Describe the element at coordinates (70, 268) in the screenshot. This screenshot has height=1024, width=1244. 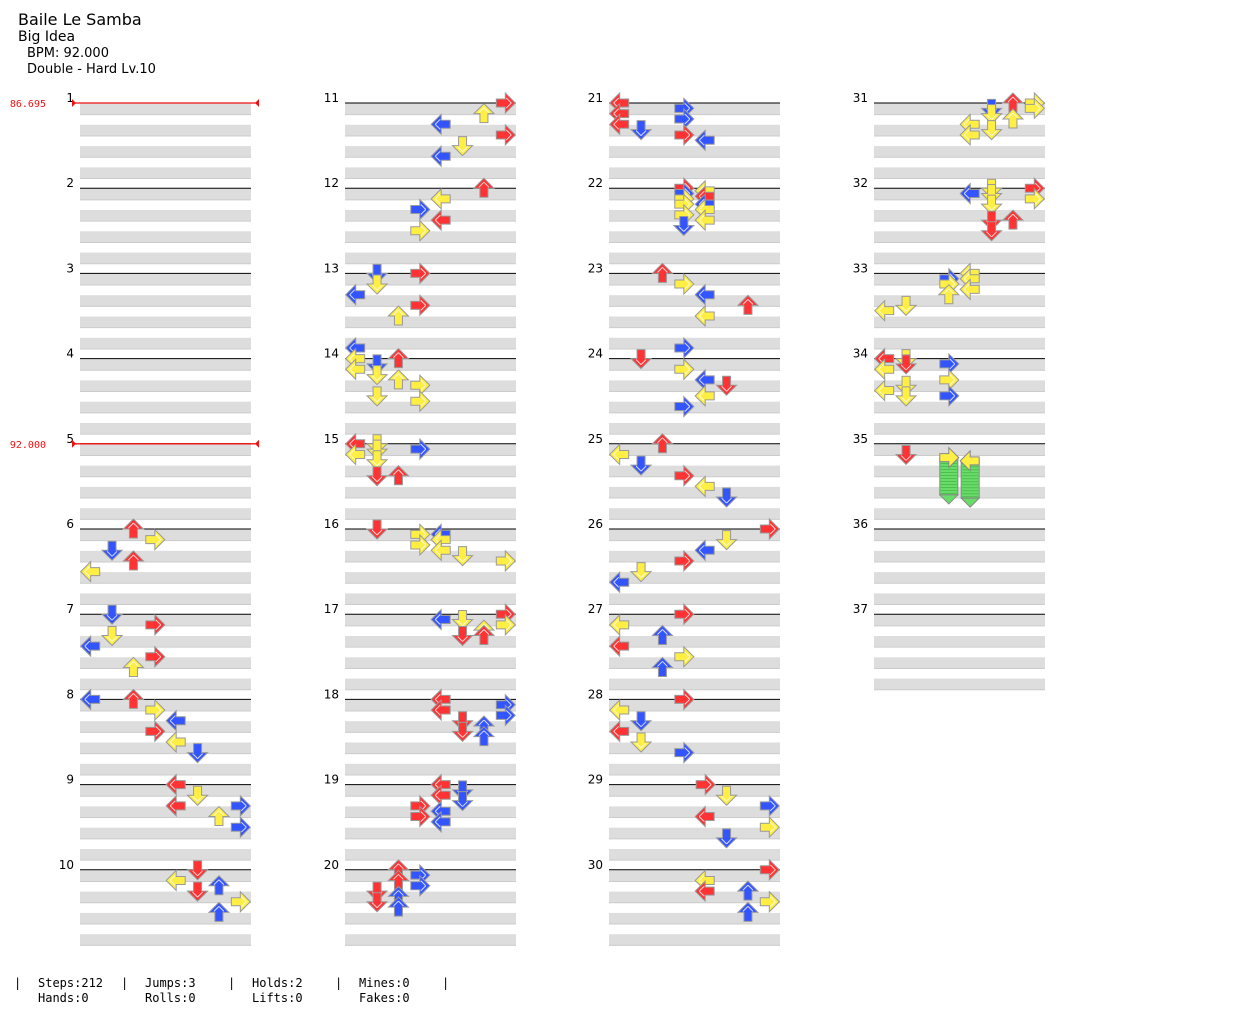
I see `measure-number: 3` at that location.